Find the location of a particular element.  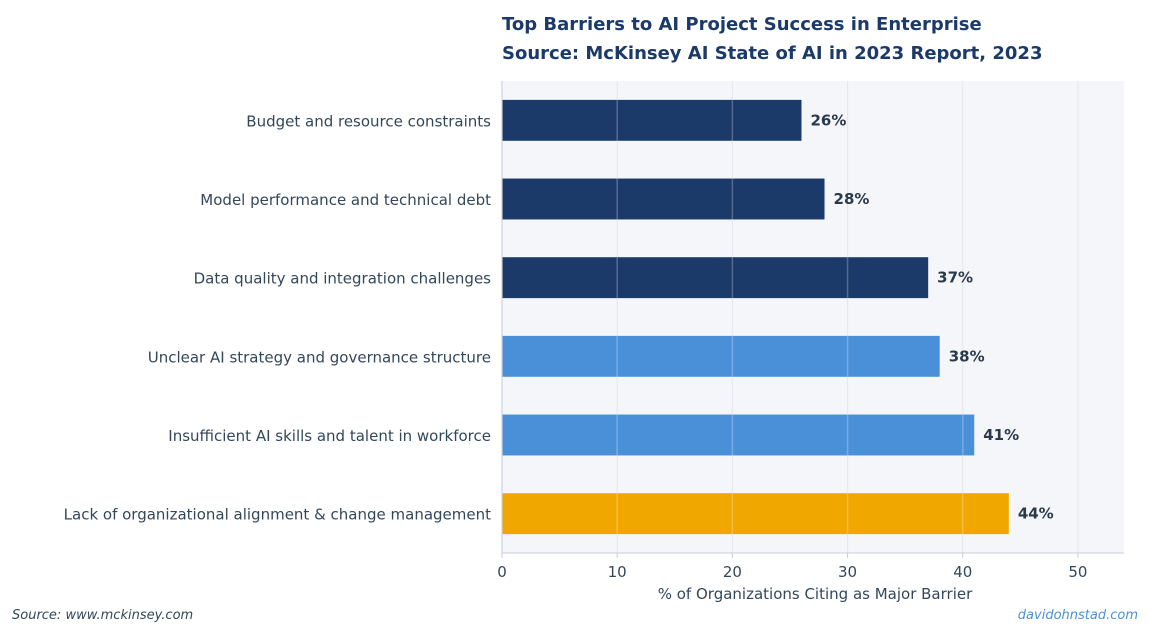

value-labels: 26% 28% 37% 38% 41% 44% is located at coordinates (931, 316).